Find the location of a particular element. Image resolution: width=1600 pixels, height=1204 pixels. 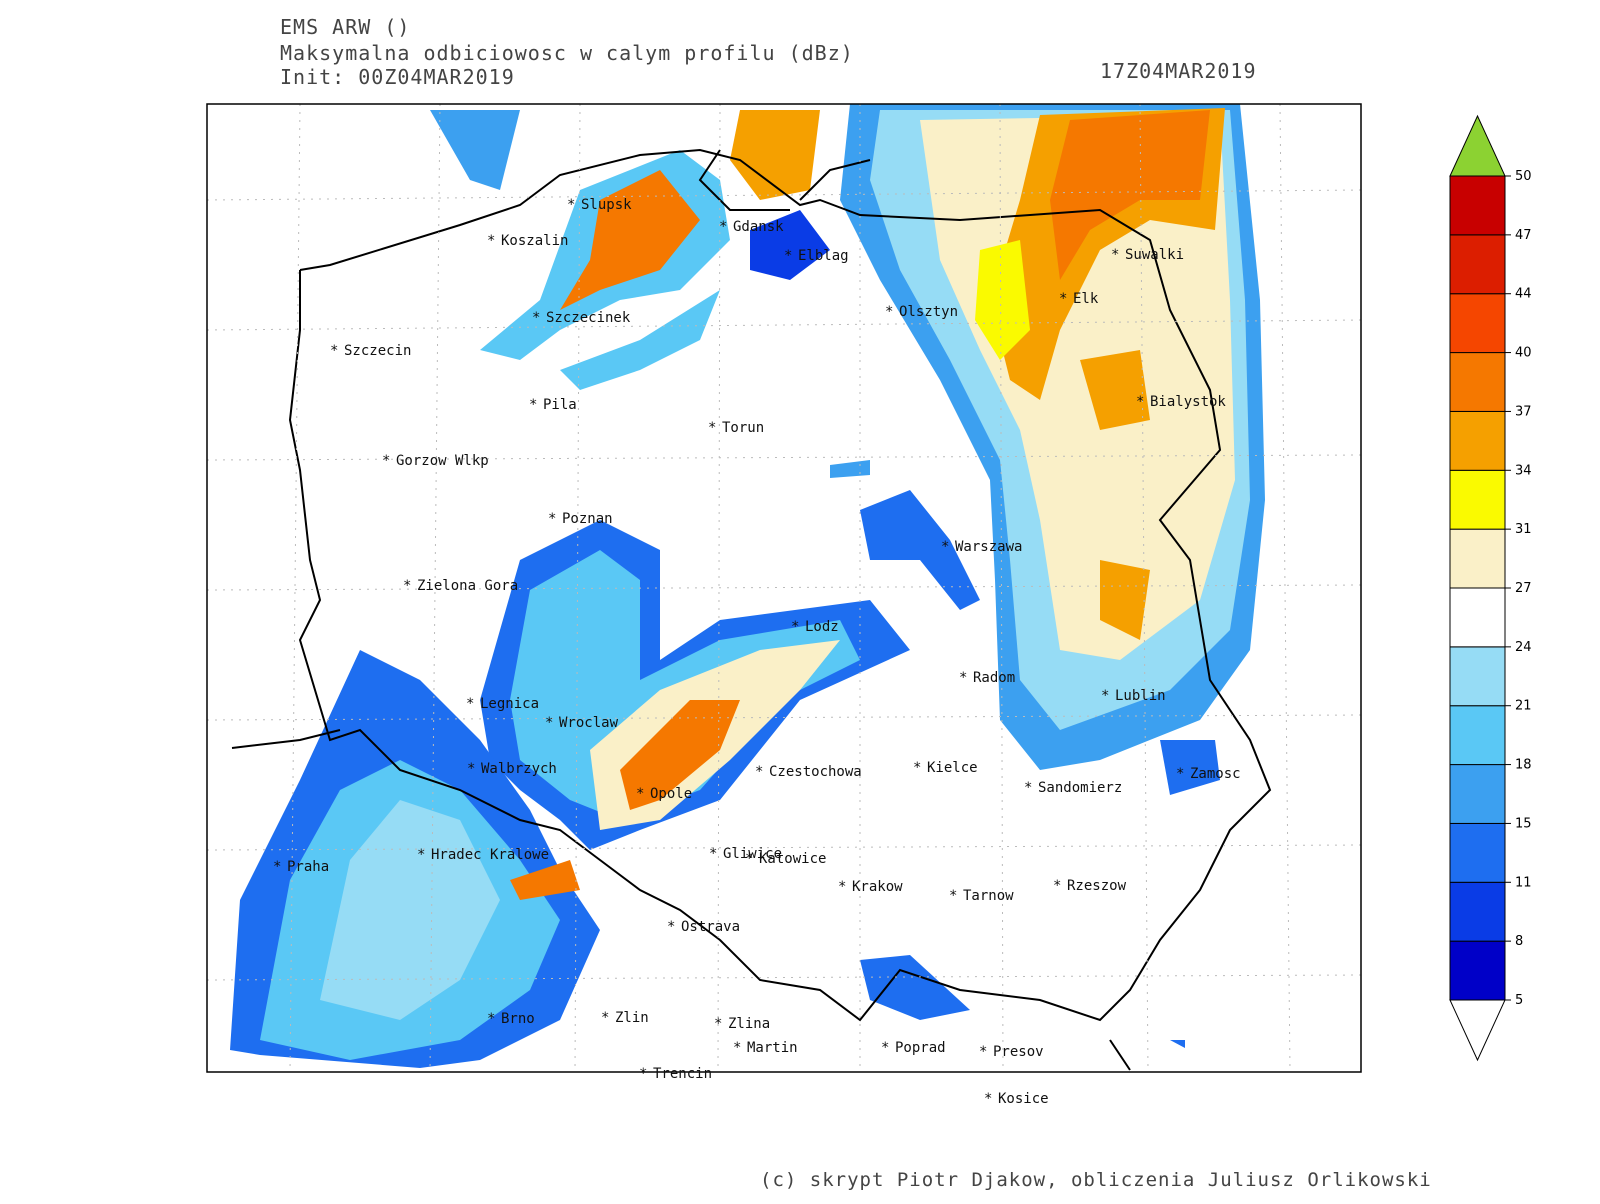

city-label: Katowice is located at coordinates (792, 859).